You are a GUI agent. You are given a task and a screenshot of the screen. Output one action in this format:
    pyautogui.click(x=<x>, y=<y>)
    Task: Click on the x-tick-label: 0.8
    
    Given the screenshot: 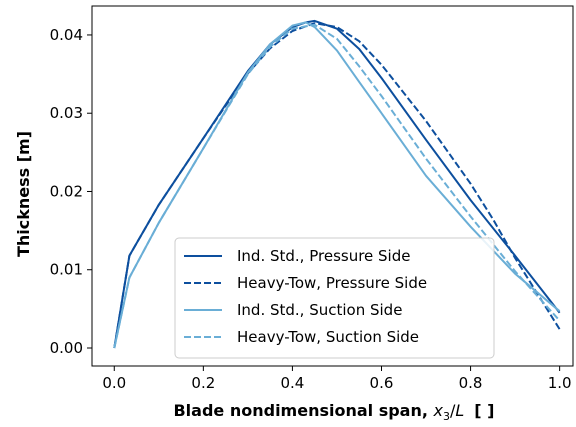 What is the action you would take?
    pyautogui.click(x=471, y=383)
    